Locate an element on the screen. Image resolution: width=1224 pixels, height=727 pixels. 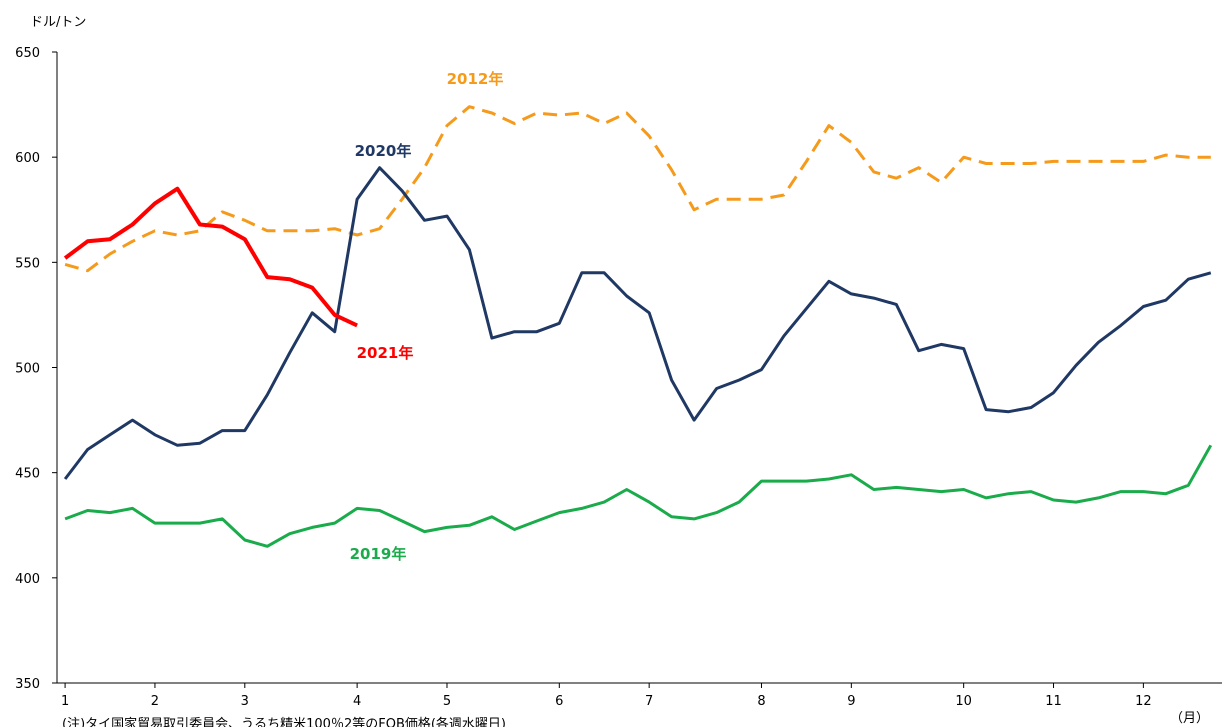
x-tick-label: 10 is located at coordinates (963, 701).